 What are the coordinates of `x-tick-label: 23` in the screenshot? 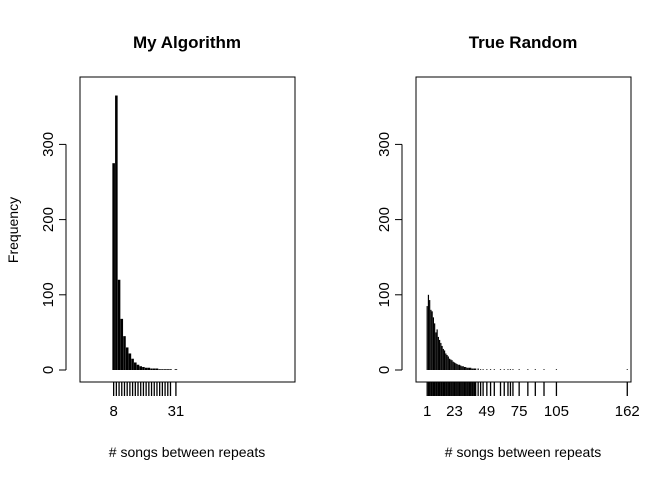 It's located at (454, 411).